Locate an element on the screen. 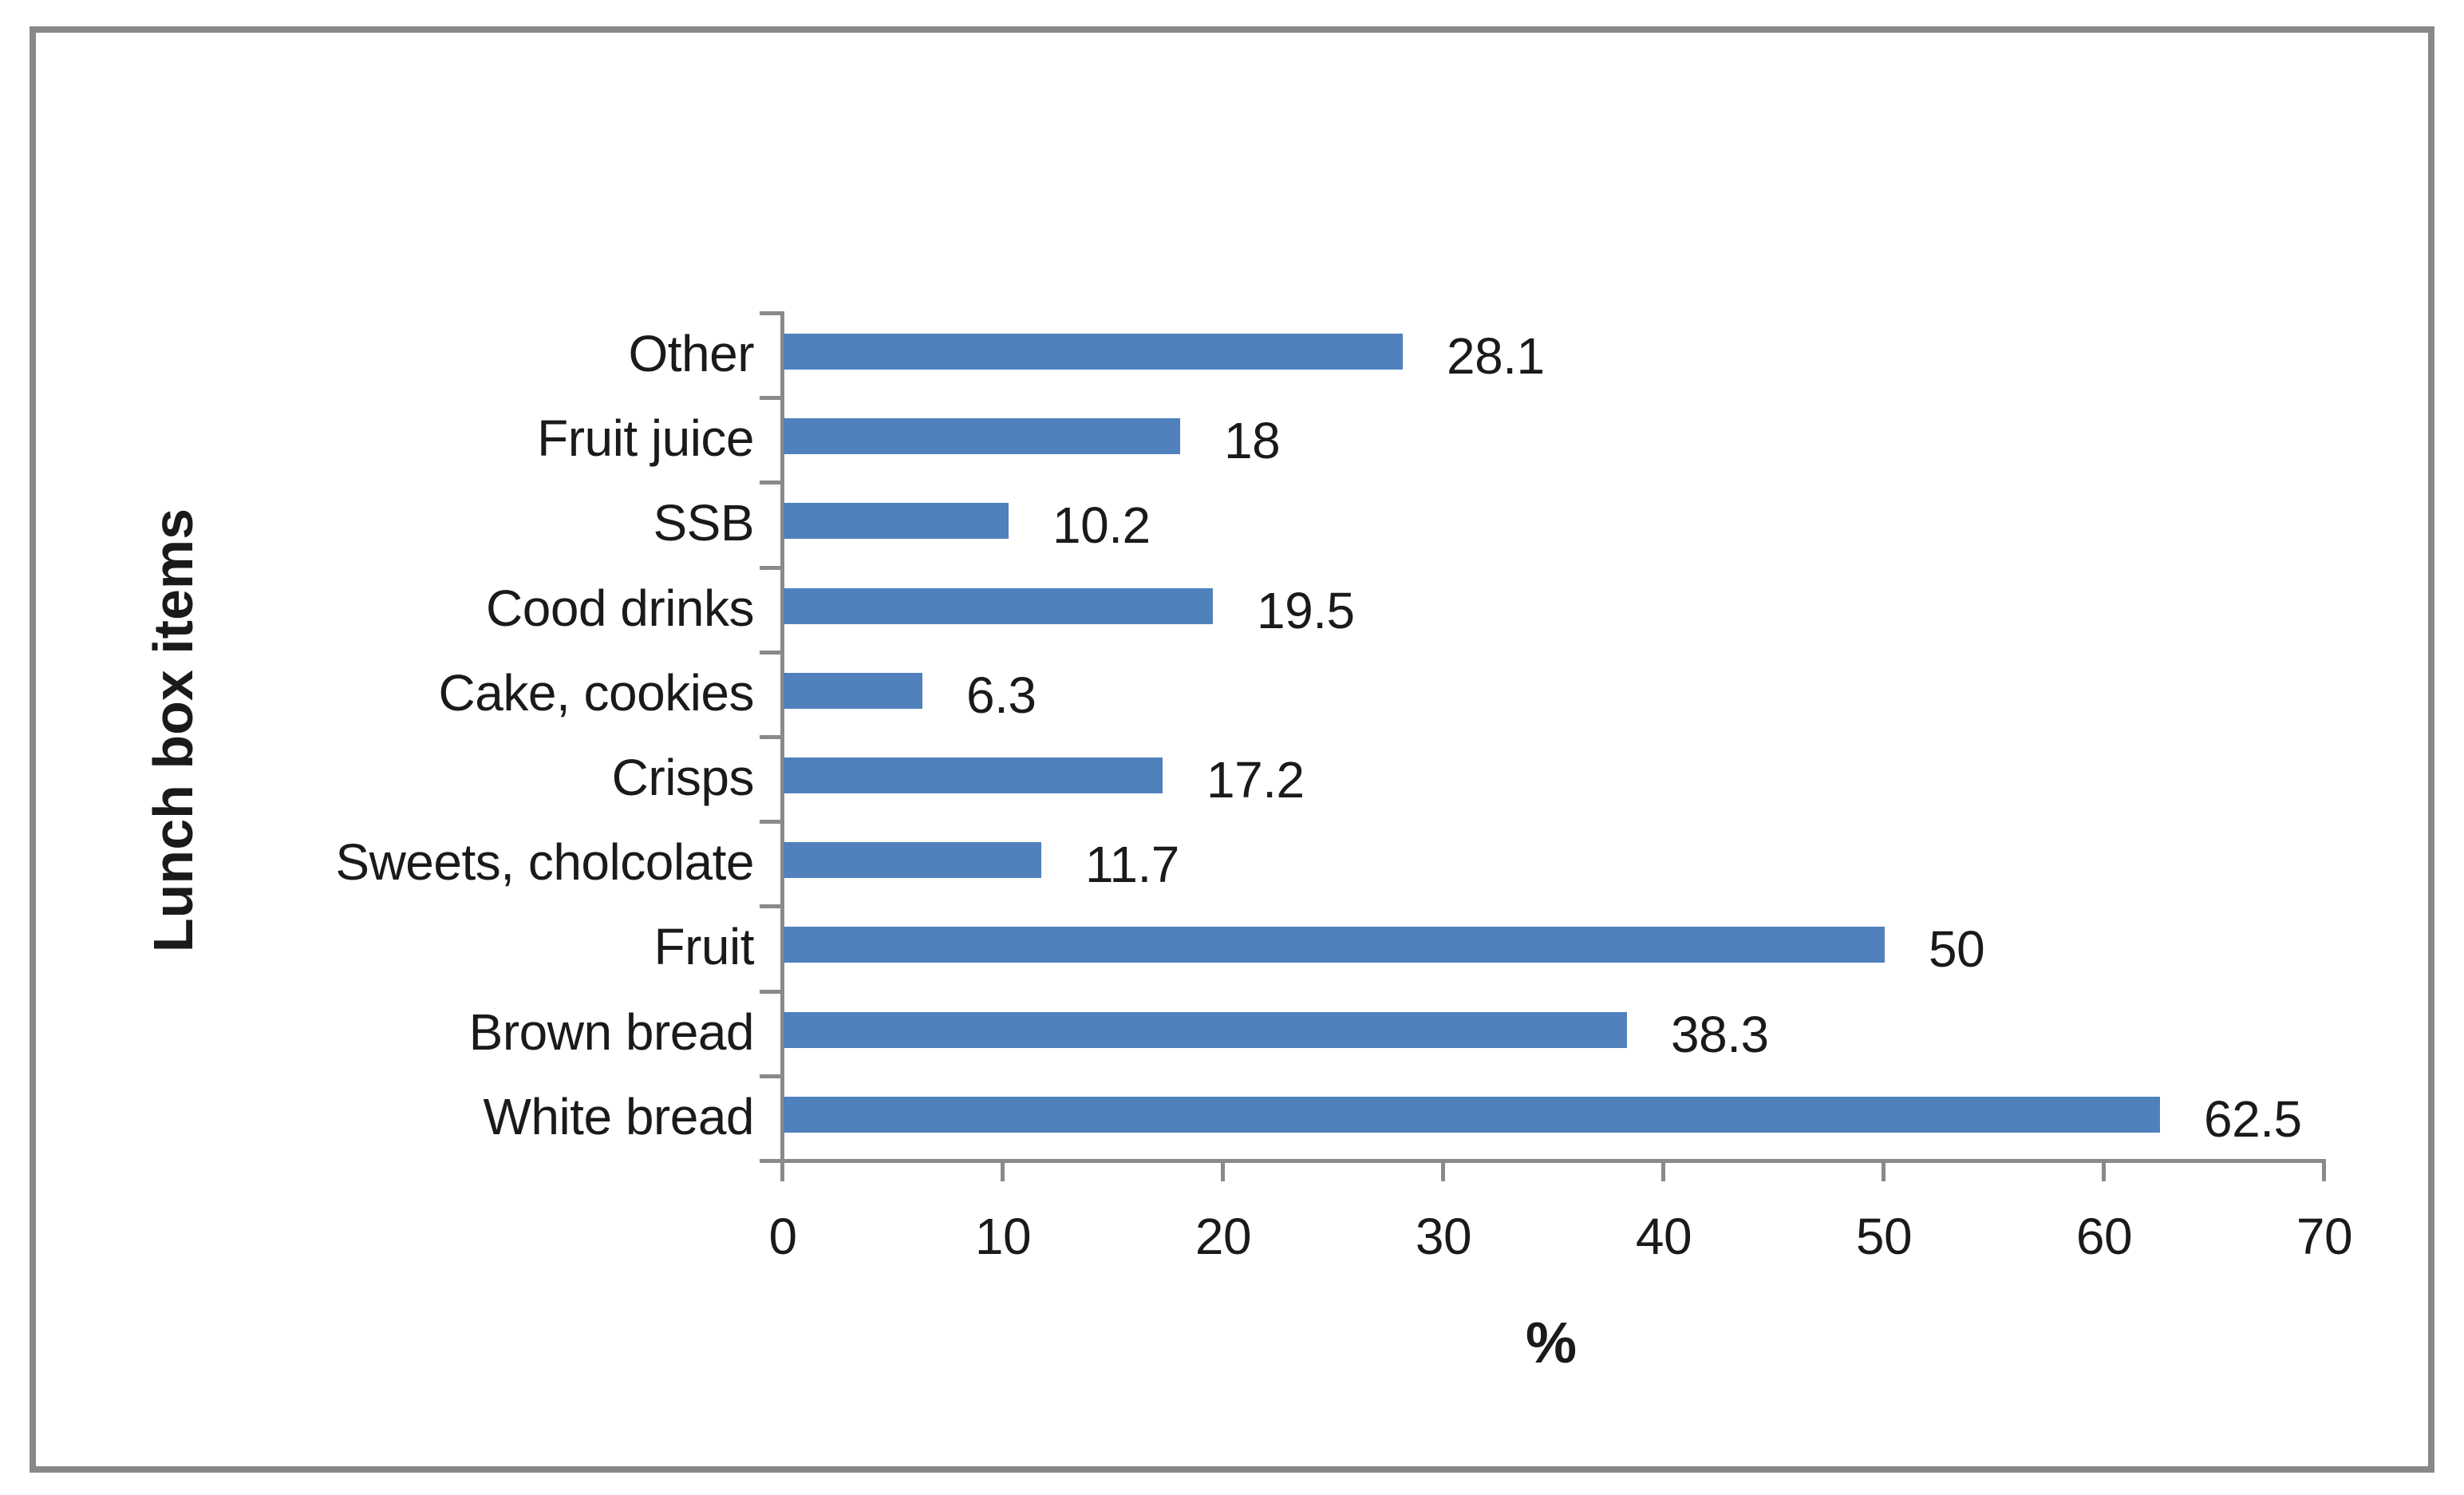  category-label: Sweets, cholcolate is located at coordinates (544, 862).